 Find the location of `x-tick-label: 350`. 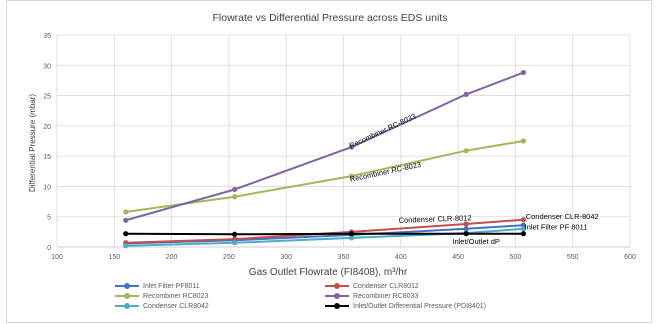

x-tick-label: 350 is located at coordinates (344, 257).